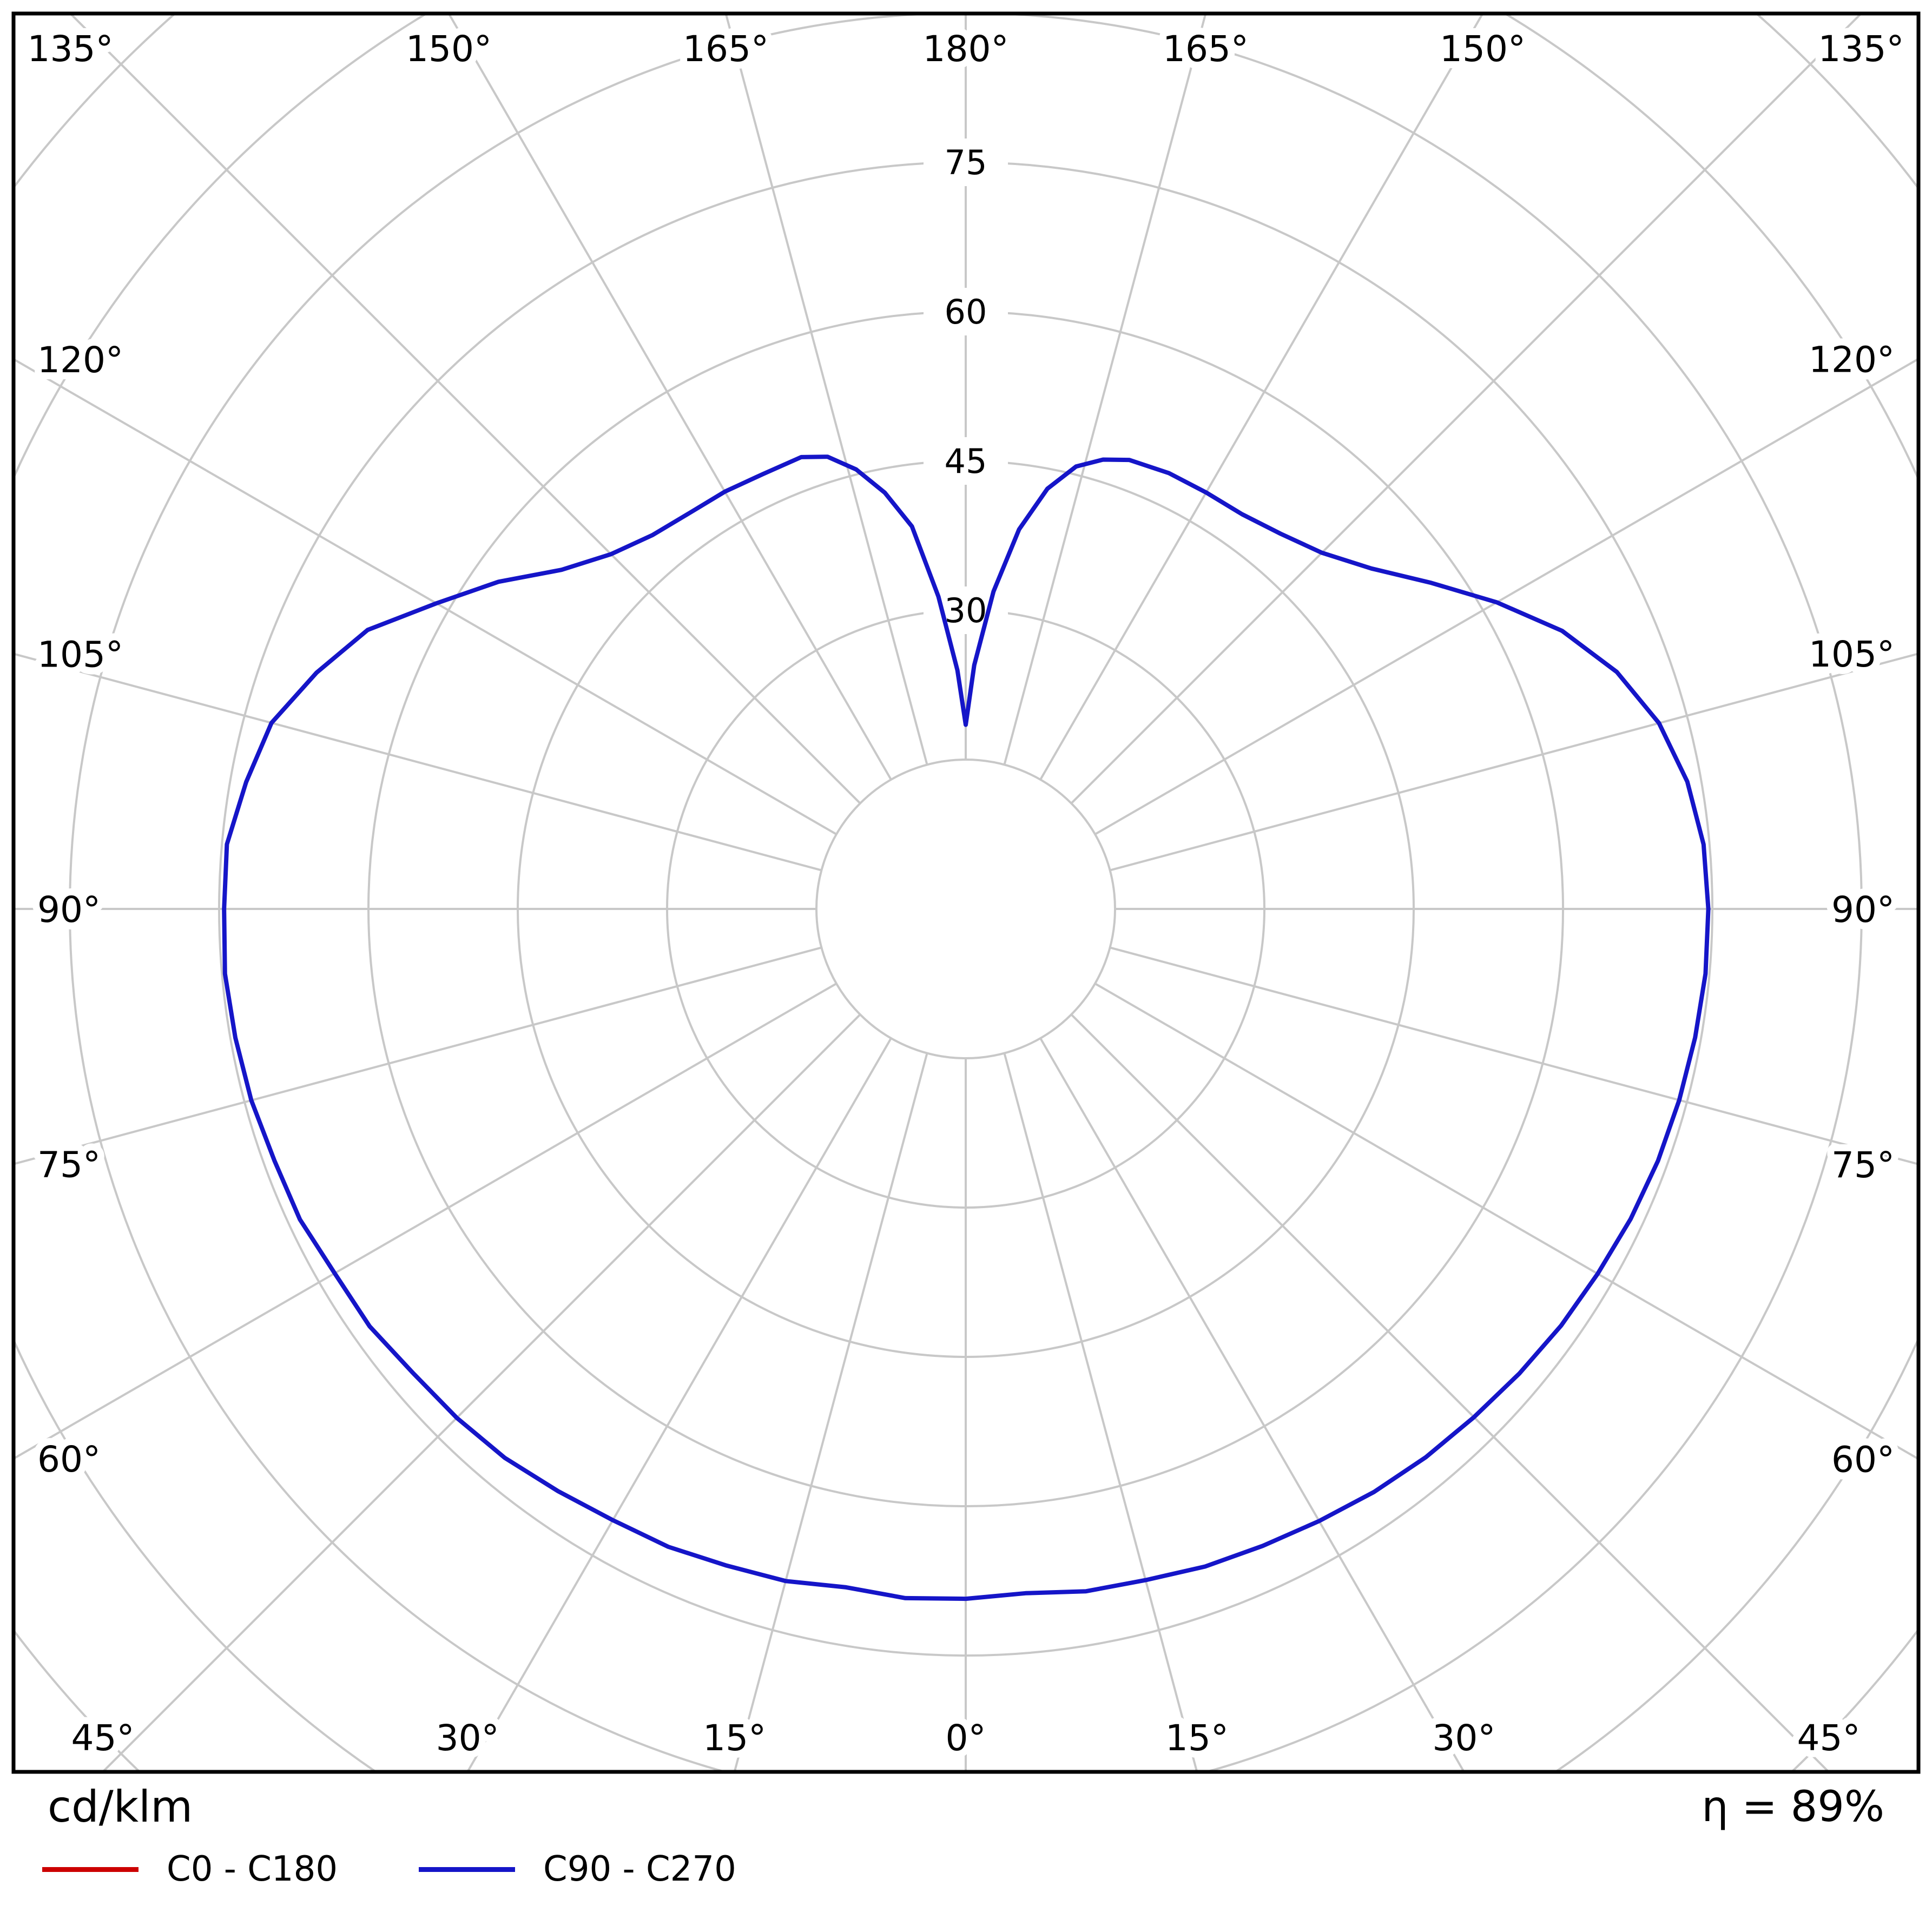 This screenshot has height=1932, width=1932. I want to click on legend-label-c0-c180: C0 - C180, so click(252, 1869).